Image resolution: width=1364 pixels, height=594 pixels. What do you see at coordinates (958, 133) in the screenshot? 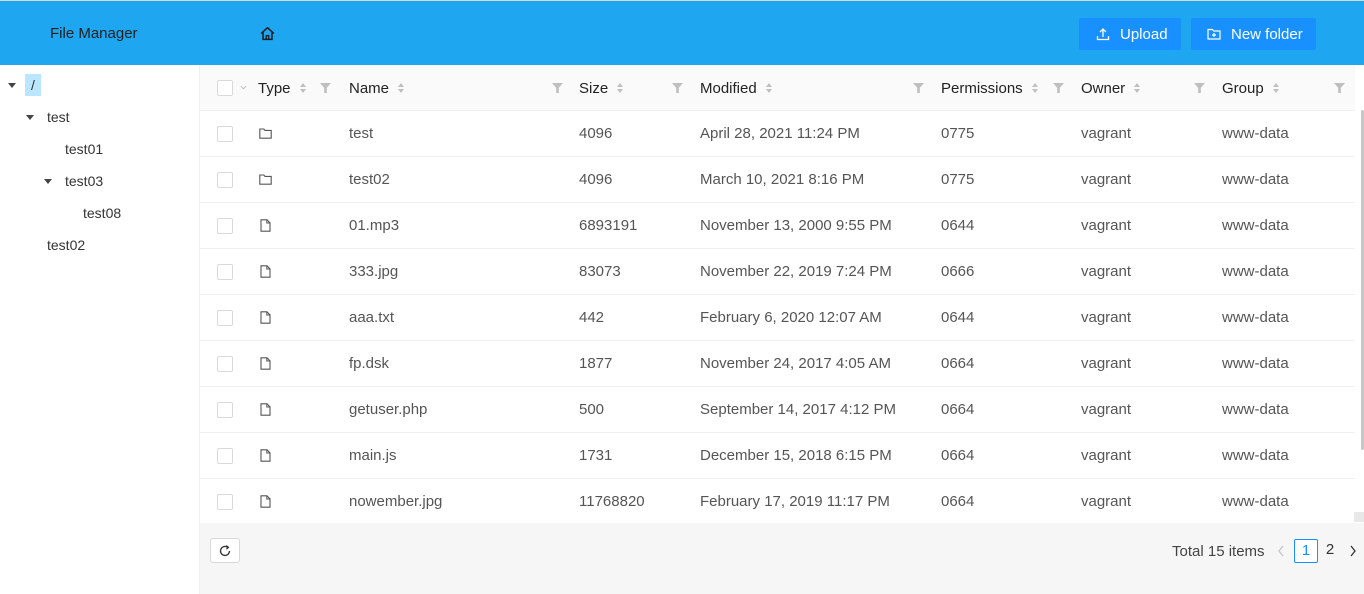
I see `cell-permissions: 0775` at bounding box center [958, 133].